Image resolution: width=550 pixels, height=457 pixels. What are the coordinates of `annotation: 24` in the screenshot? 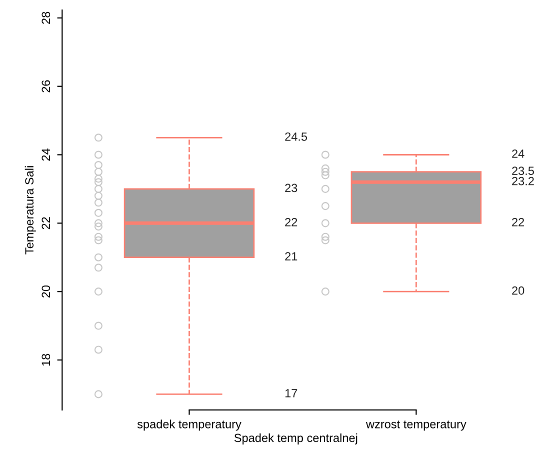 It's located at (518, 154).